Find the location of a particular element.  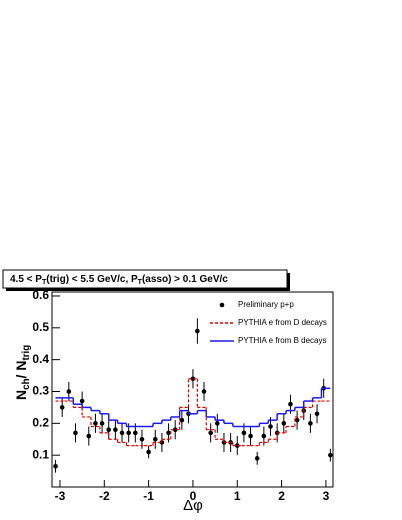

x-tick-label: -1 is located at coordinates (148, 496).